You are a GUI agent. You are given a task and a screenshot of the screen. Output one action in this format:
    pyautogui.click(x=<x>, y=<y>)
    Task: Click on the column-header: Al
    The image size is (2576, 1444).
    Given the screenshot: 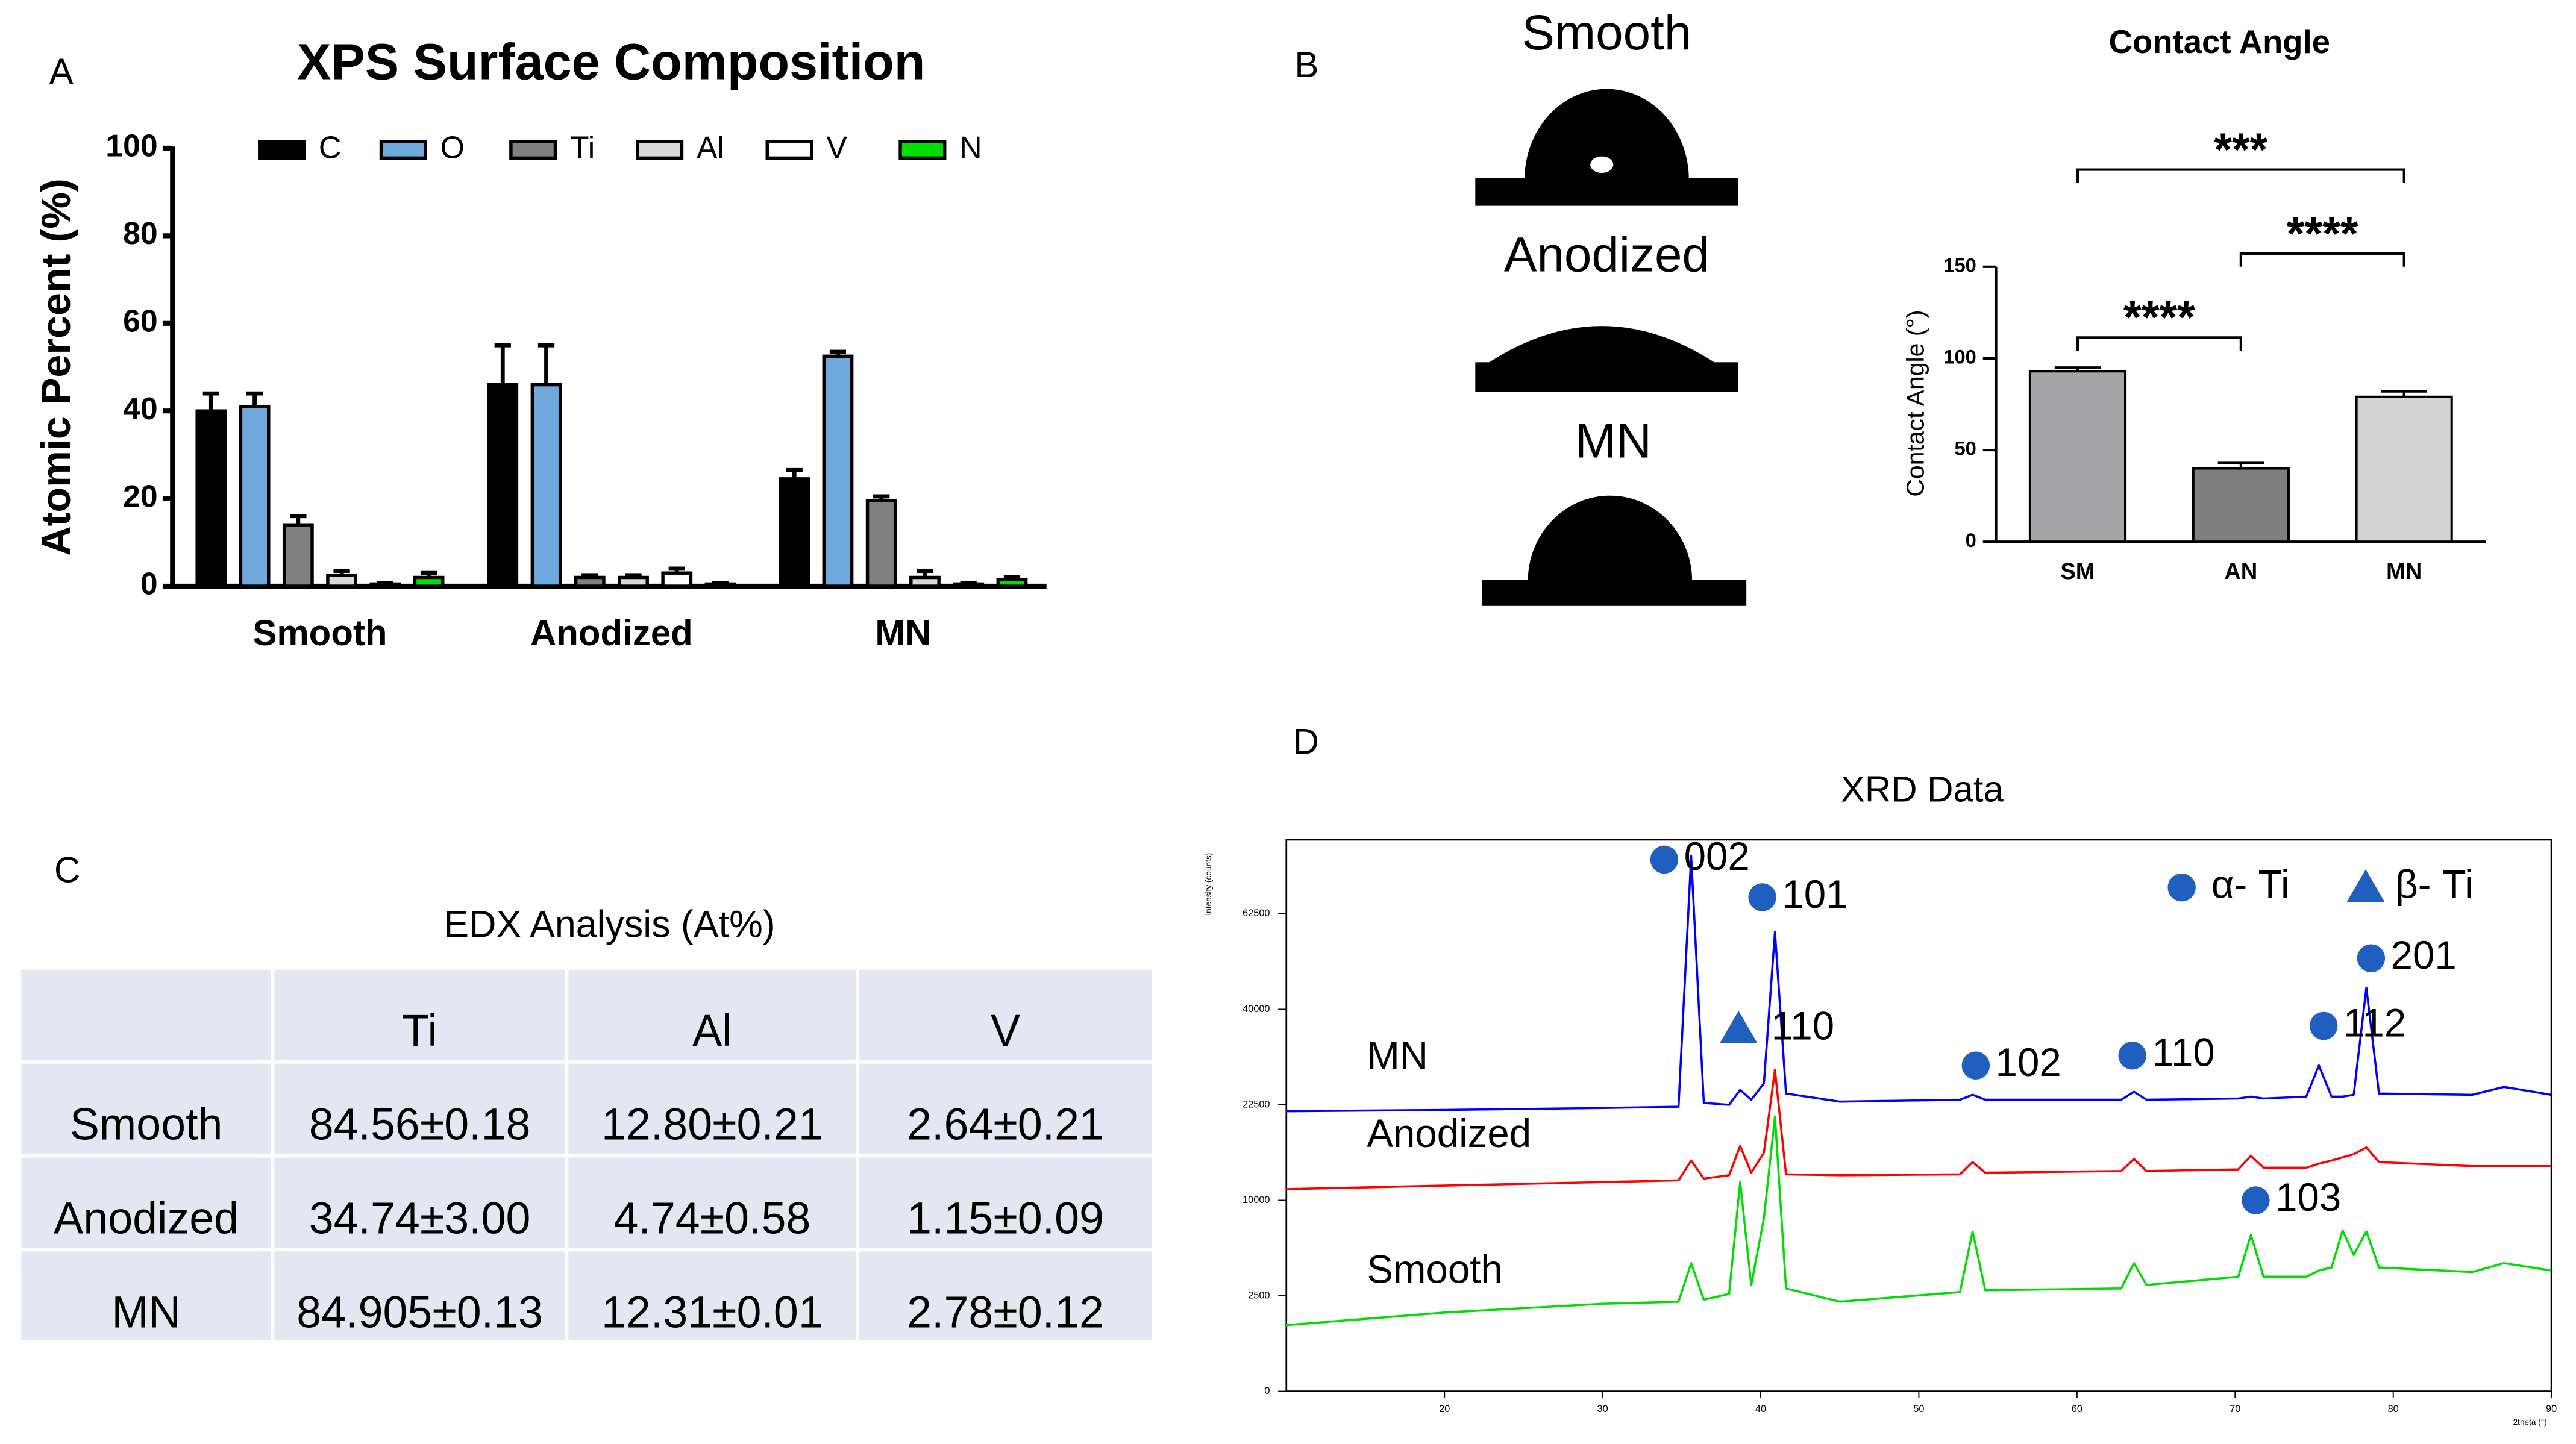 What is the action you would take?
    pyautogui.click(x=712, y=1030)
    